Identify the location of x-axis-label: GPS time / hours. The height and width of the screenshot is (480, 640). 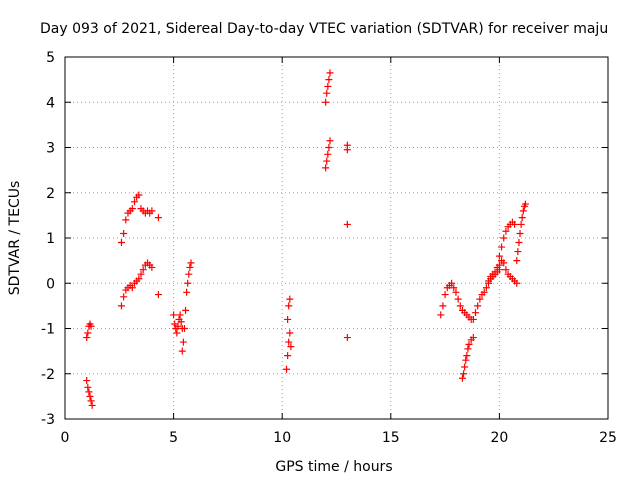
(333, 467).